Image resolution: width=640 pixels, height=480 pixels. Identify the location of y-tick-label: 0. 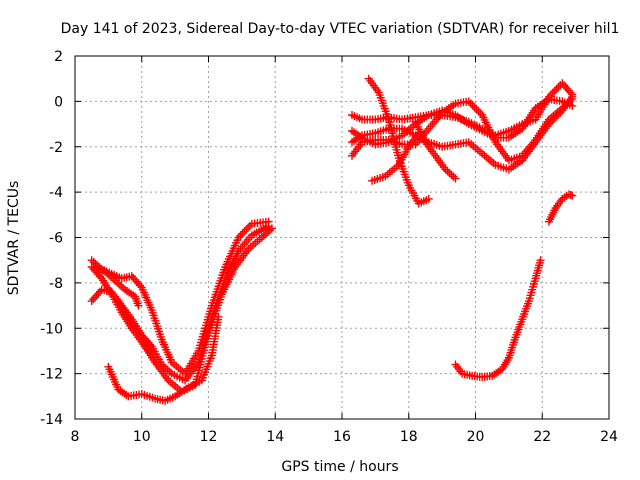
(58, 102).